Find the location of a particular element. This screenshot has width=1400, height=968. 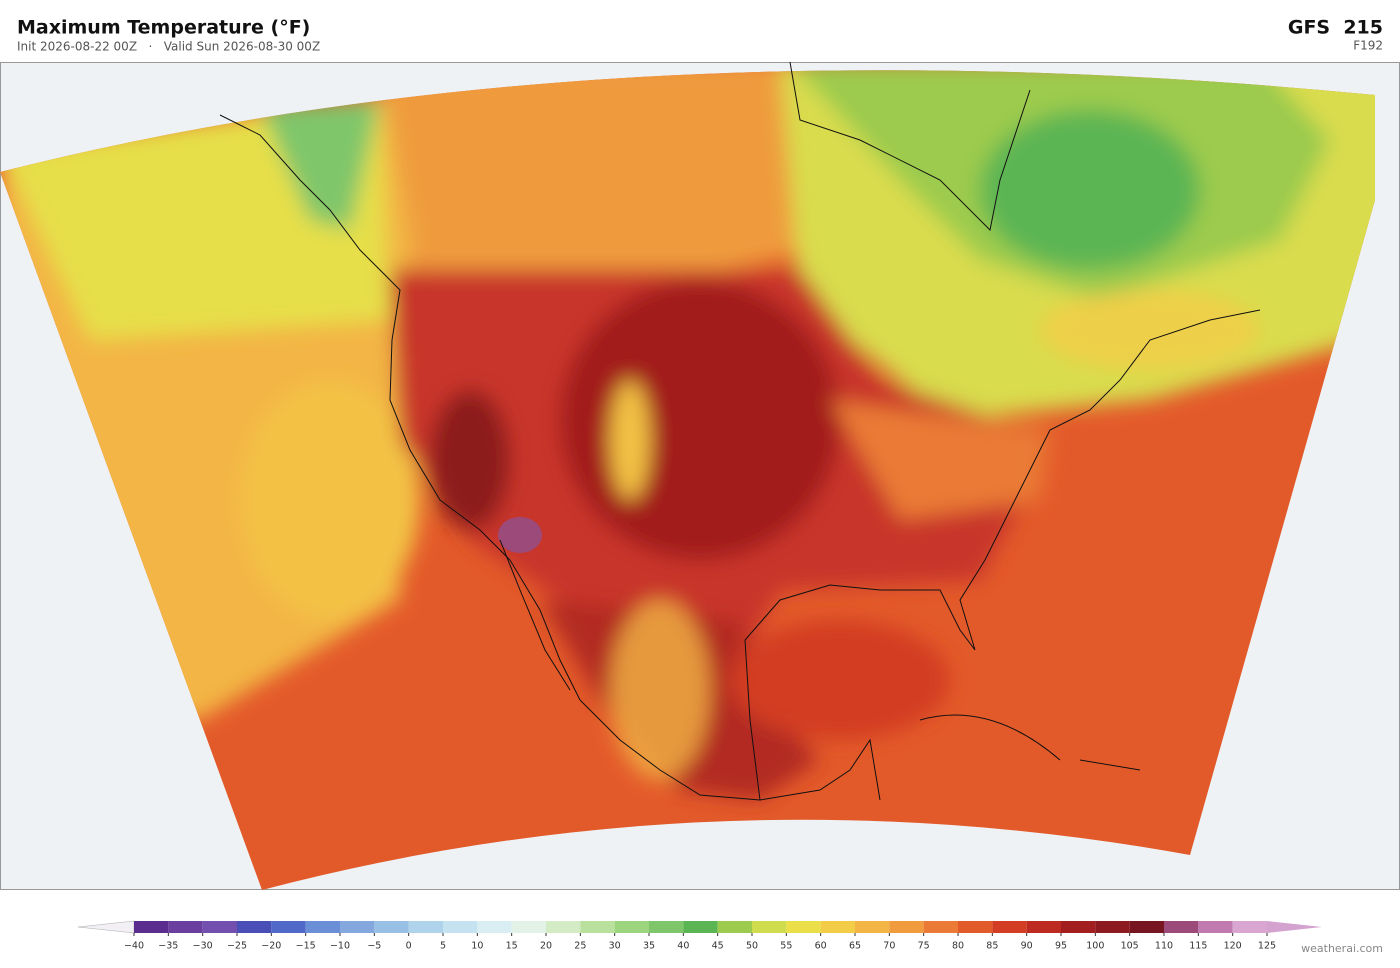

colorbar-tick-label: 125 is located at coordinates (1267, 946).